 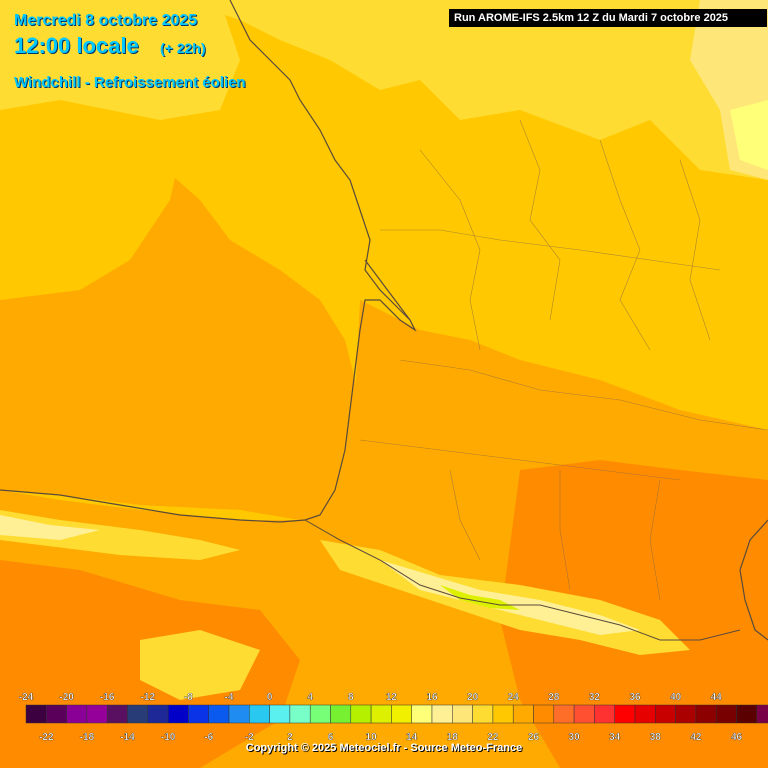 I want to click on legend-top-label: 8, so click(x=351, y=697).